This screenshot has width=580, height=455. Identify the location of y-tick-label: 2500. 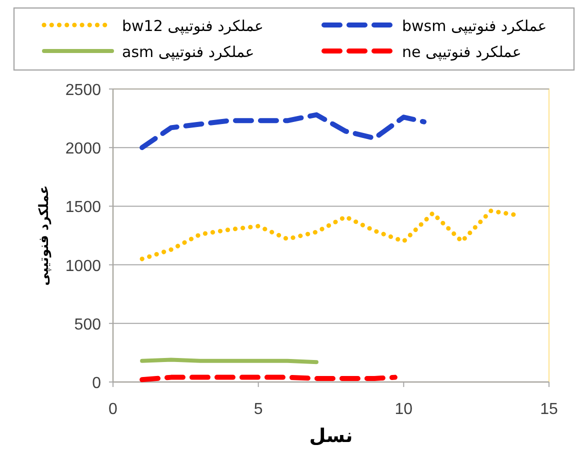
(83, 90).